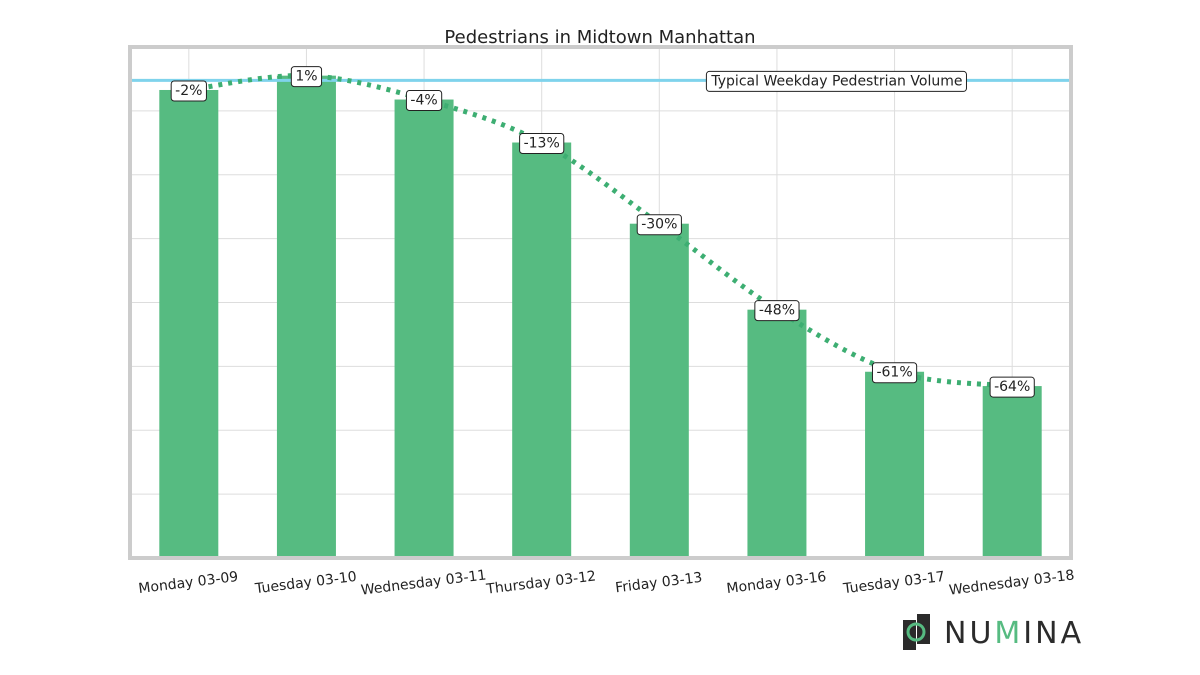 This screenshot has height=675, width=1200. What do you see at coordinates (423, 582) in the screenshot?
I see `x-tick-label: Wednesday 03-11` at bounding box center [423, 582].